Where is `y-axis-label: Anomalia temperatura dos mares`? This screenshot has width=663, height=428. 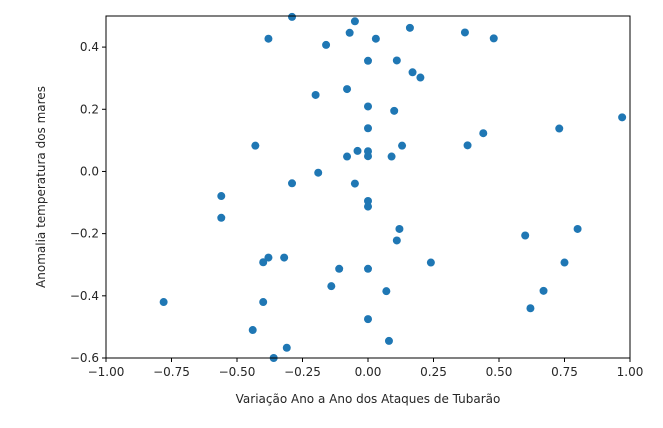
y-axis-label: Anomalia temperatura dos mares is located at coordinates (41, 187).